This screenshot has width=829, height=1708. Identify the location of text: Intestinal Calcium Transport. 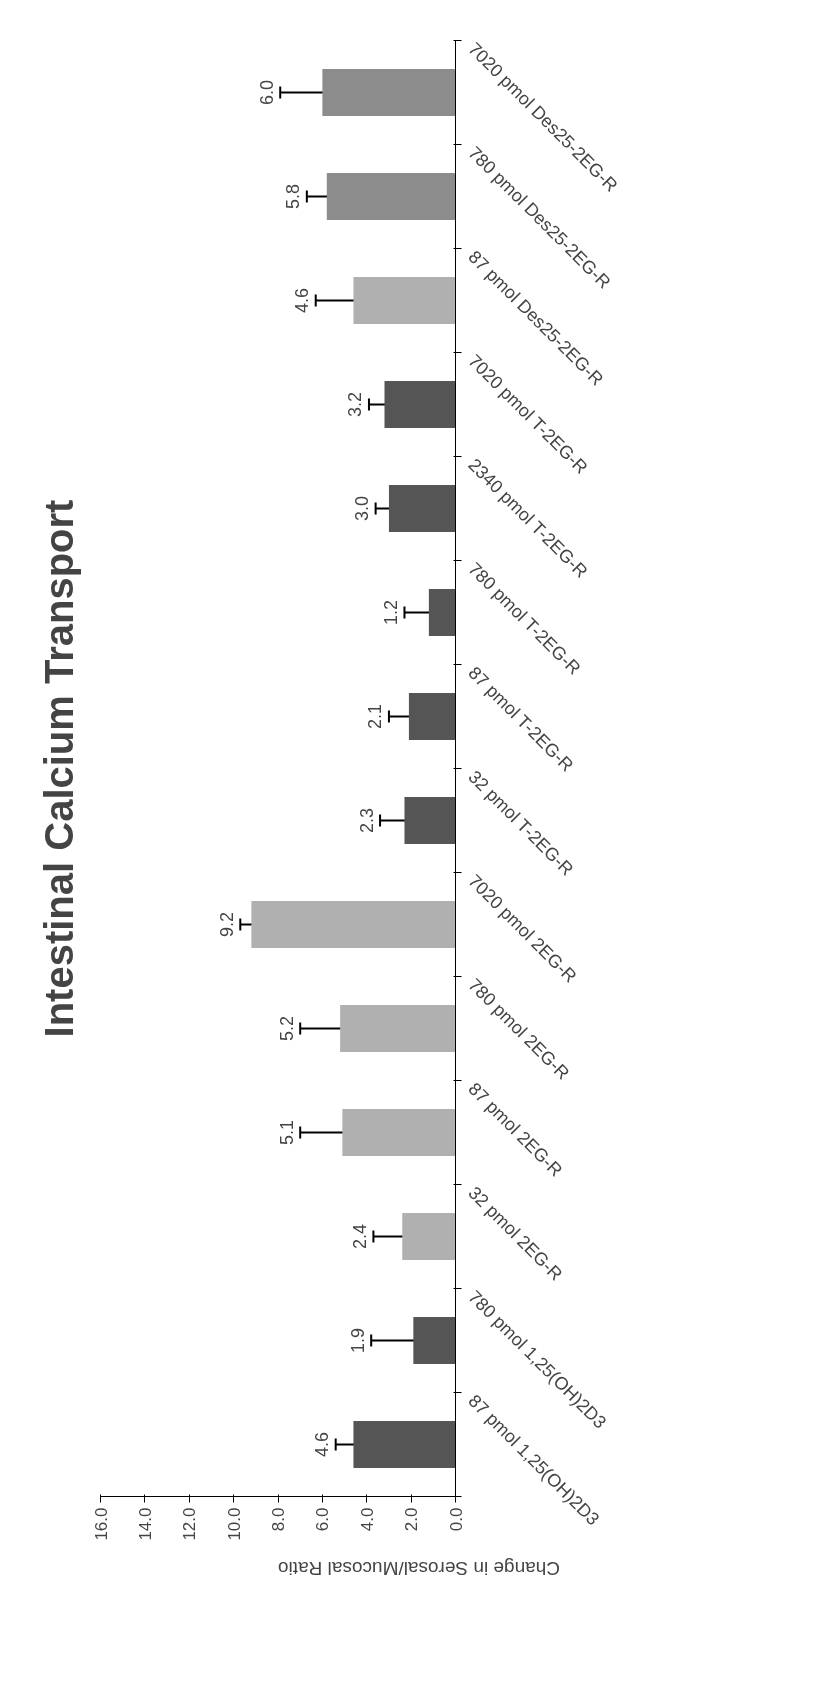
(58, 768).